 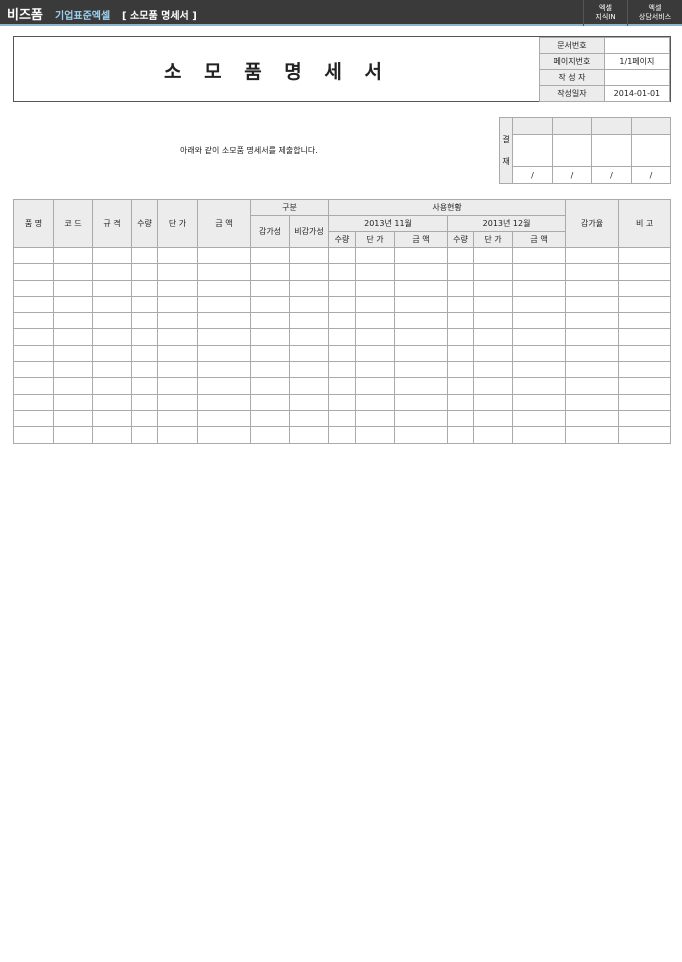 What do you see at coordinates (654, 13) in the screenshot?
I see `excel-consult-button: 엑셀 상담서비스` at bounding box center [654, 13].